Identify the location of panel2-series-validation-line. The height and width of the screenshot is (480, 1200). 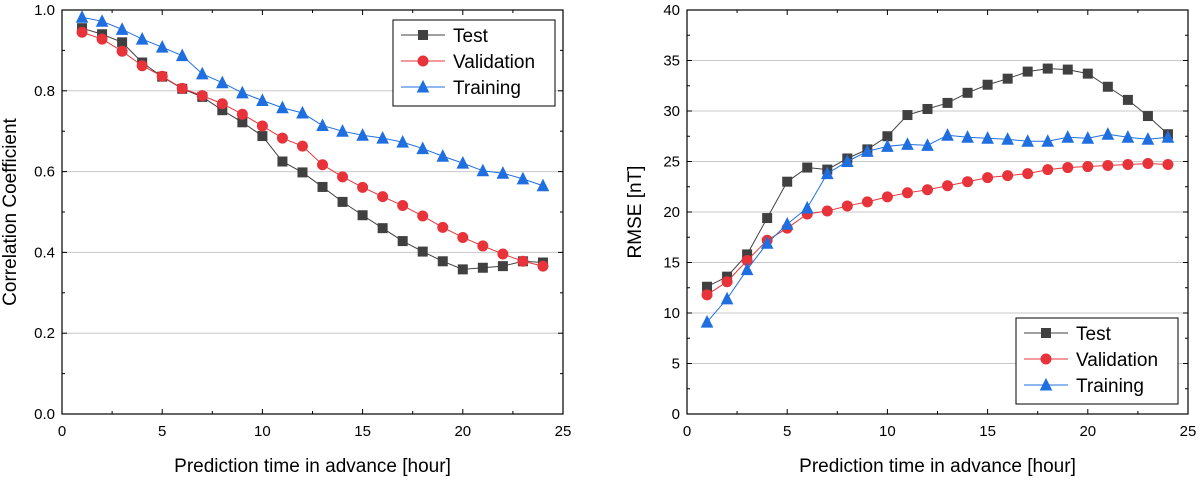
(937, 229).